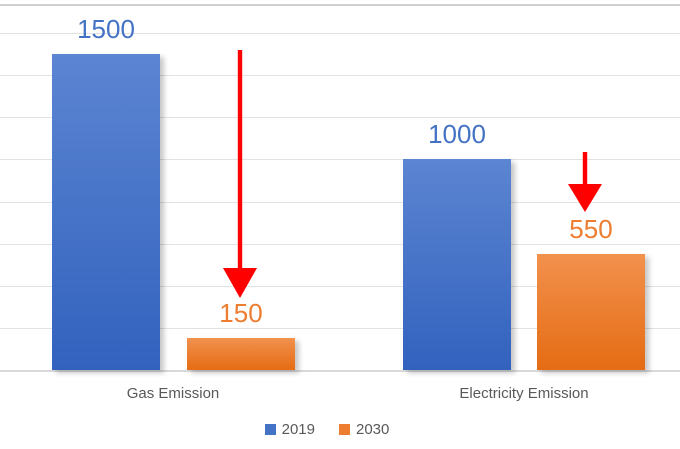 This screenshot has width=680, height=449. Describe the element at coordinates (106, 212) in the screenshot. I see `bar-2019-gas` at that location.